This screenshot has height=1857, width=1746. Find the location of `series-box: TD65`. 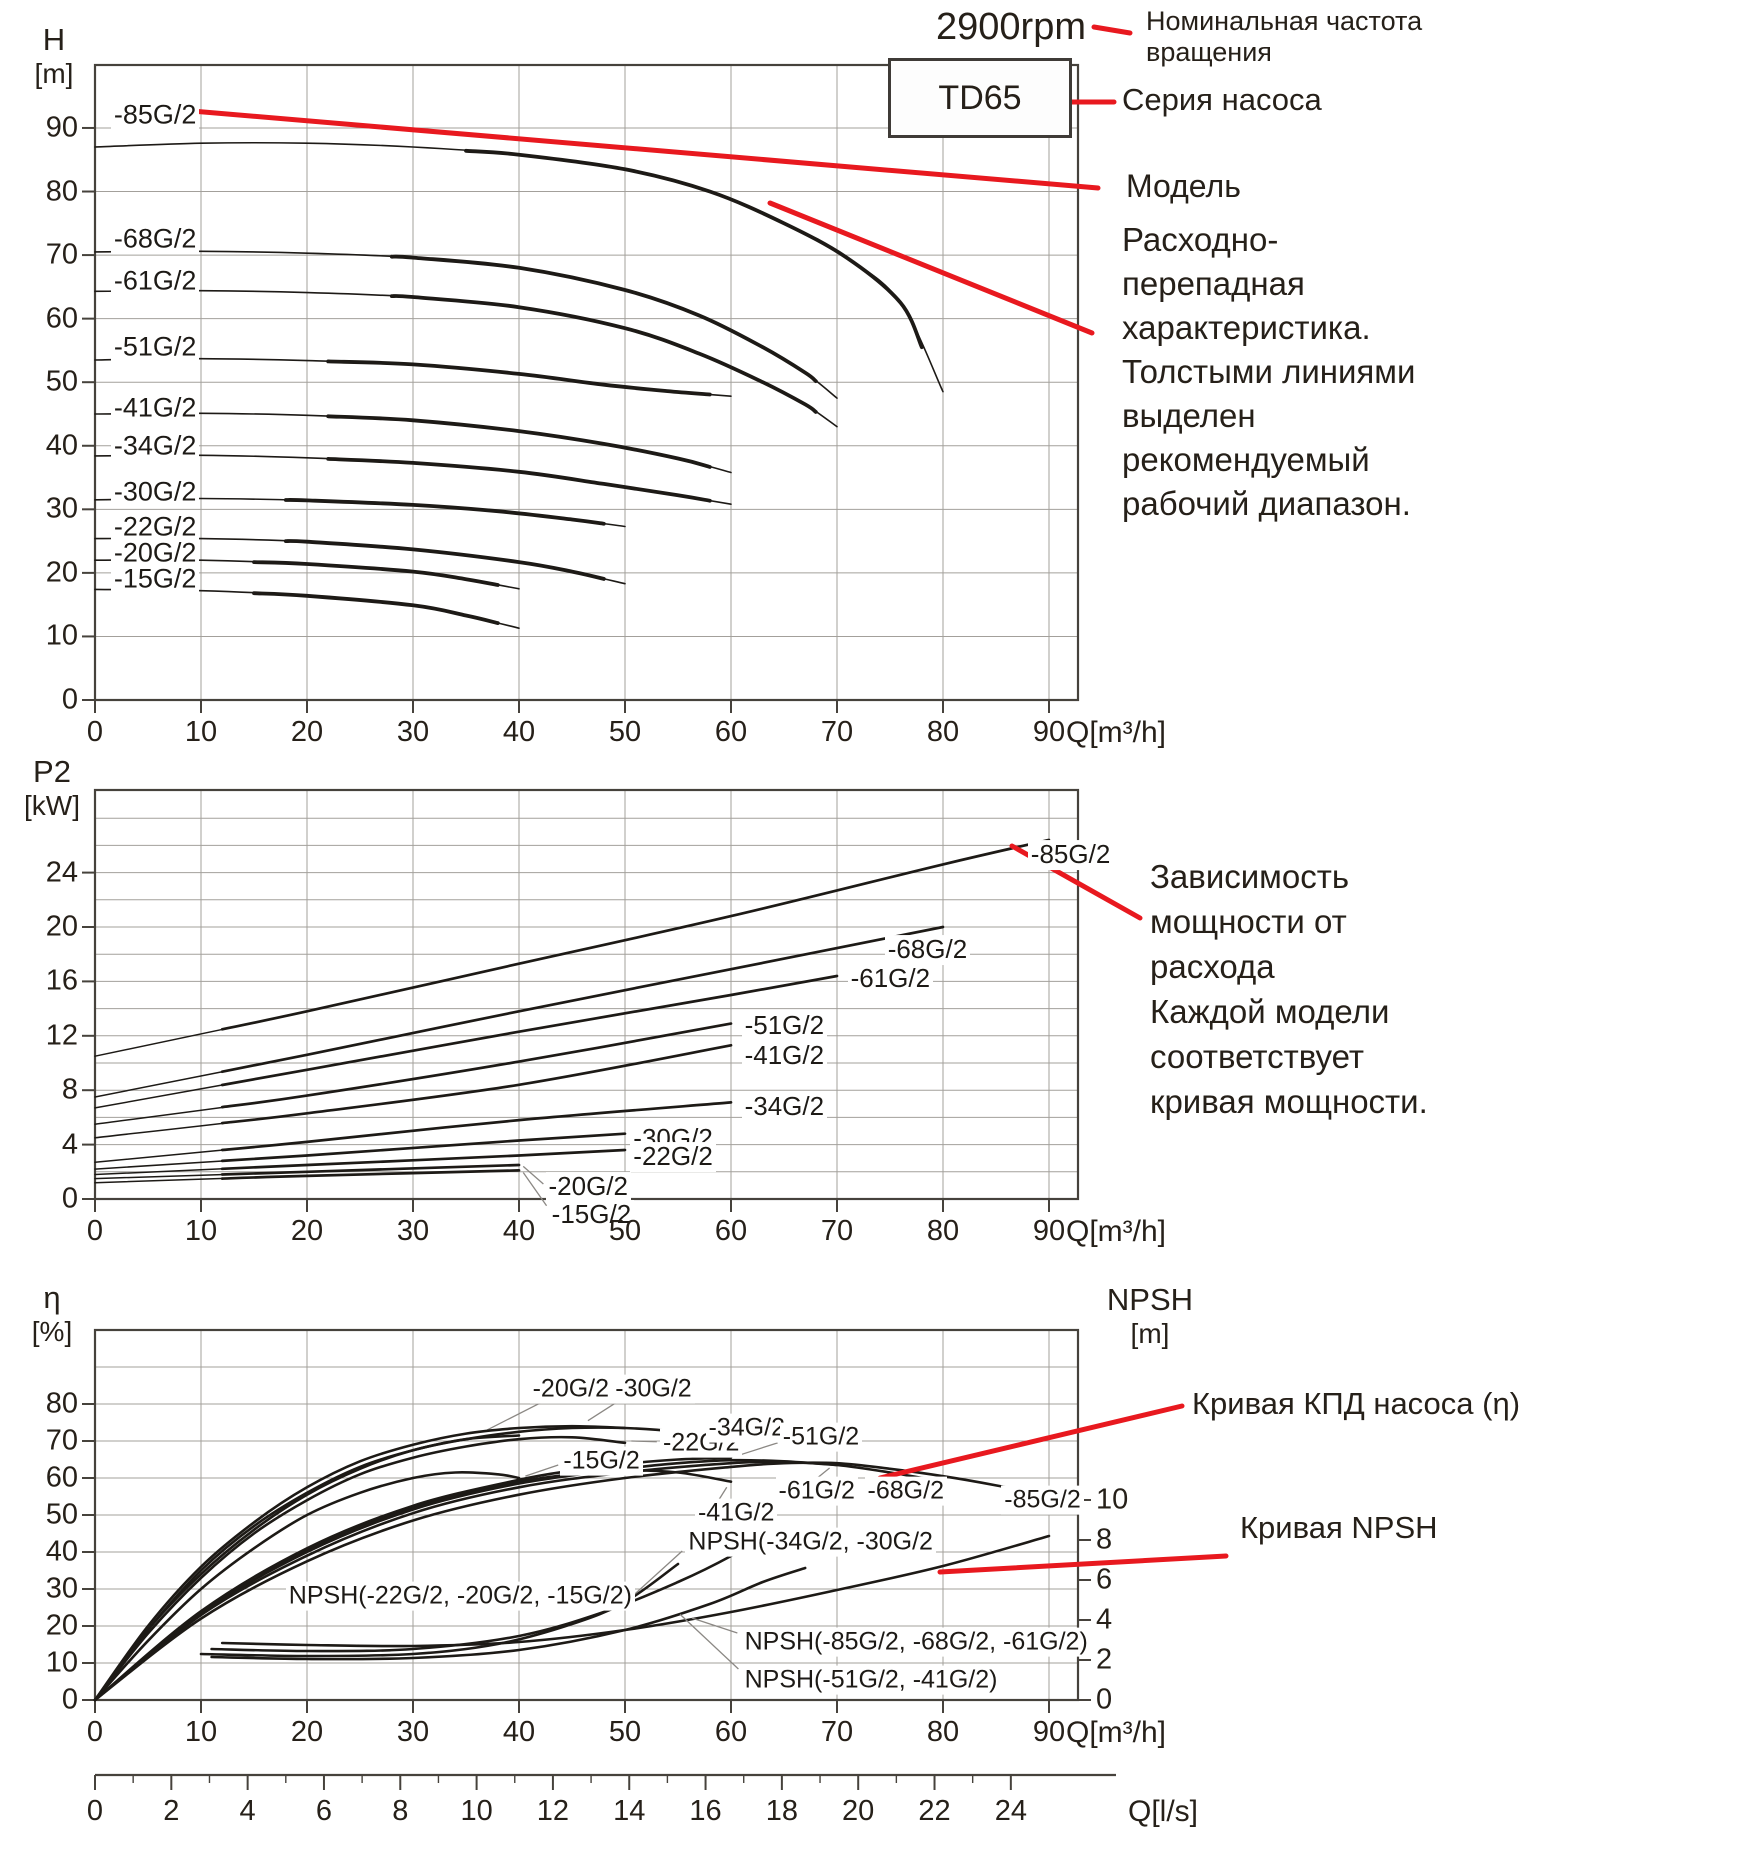

series-box: TD65 is located at coordinates (980, 98).